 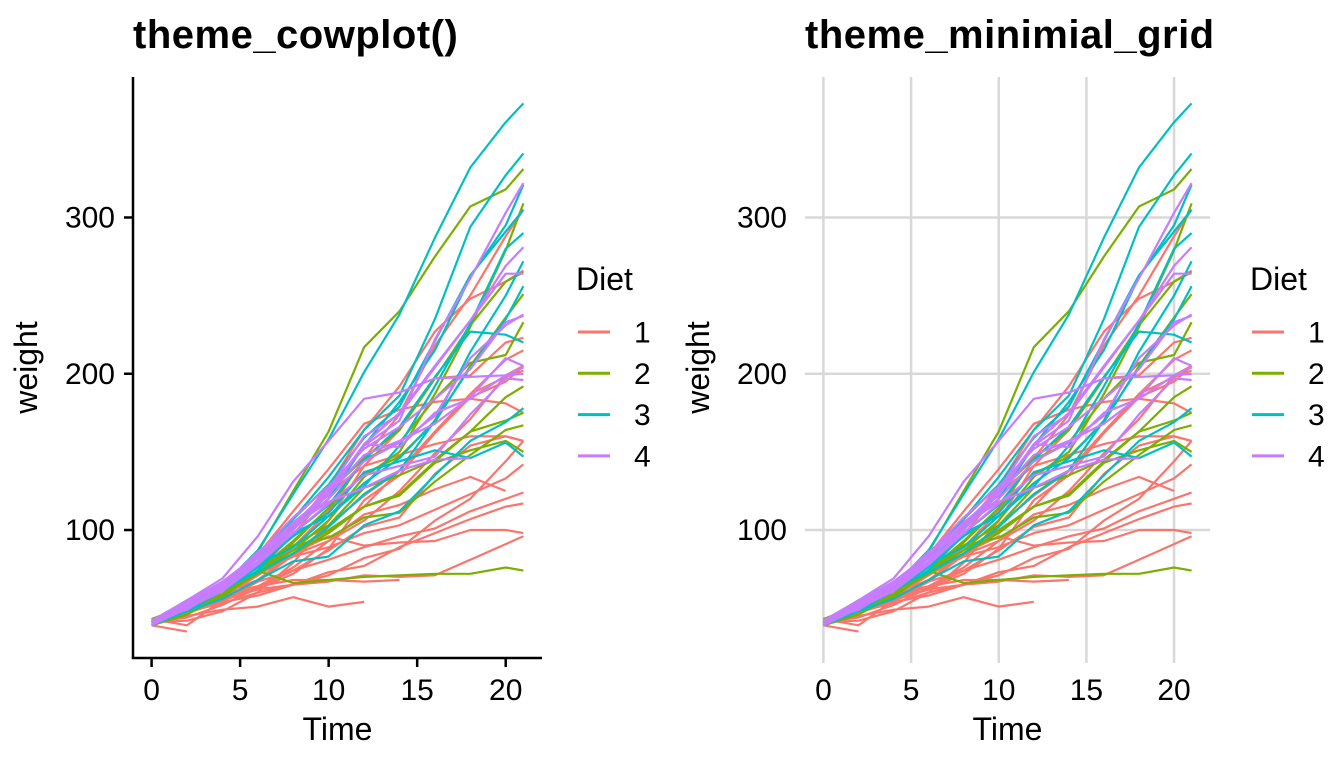 What do you see at coordinates (295, 35) in the screenshot?
I see `plot-title: theme_cowplot()` at bounding box center [295, 35].